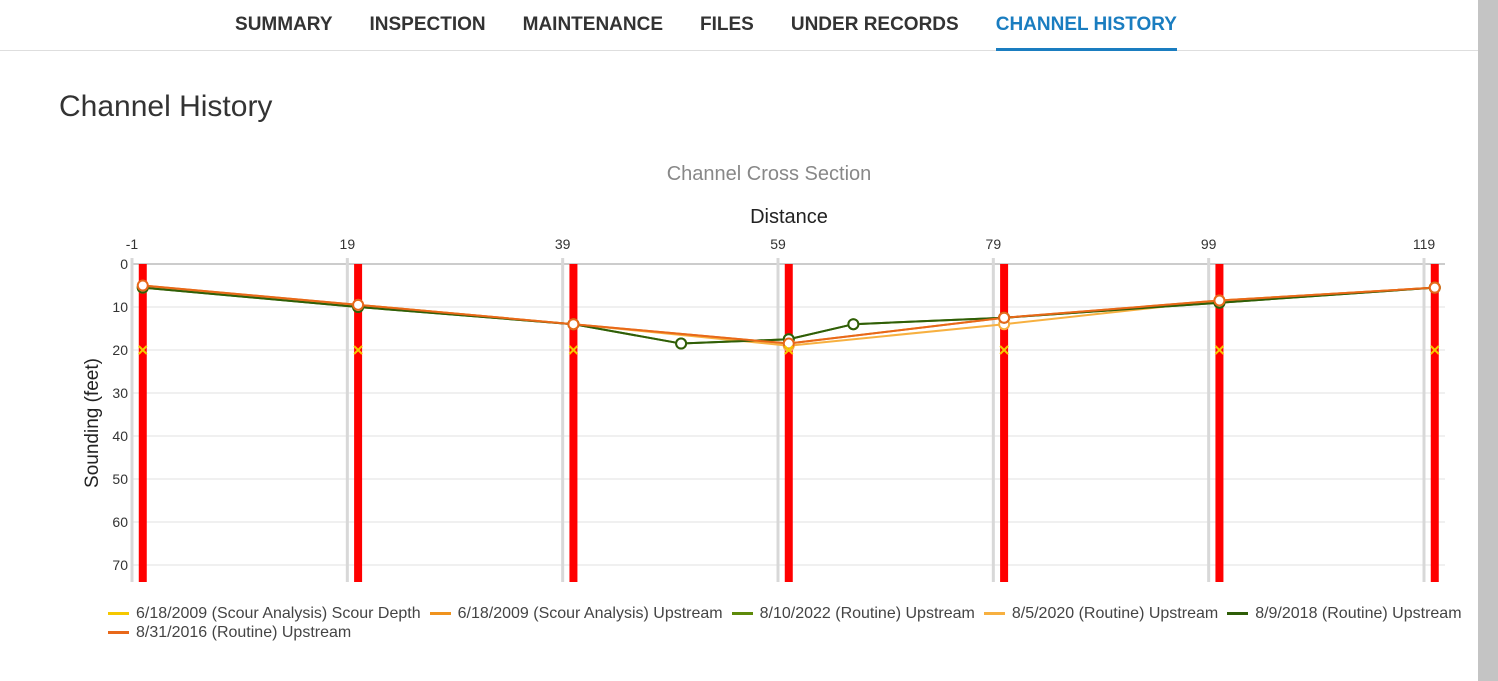 The width and height of the screenshot is (1498, 681). I want to click on legend-item: 6/18/2009 (Scour Analysis) Scour Depth, so click(264, 613).